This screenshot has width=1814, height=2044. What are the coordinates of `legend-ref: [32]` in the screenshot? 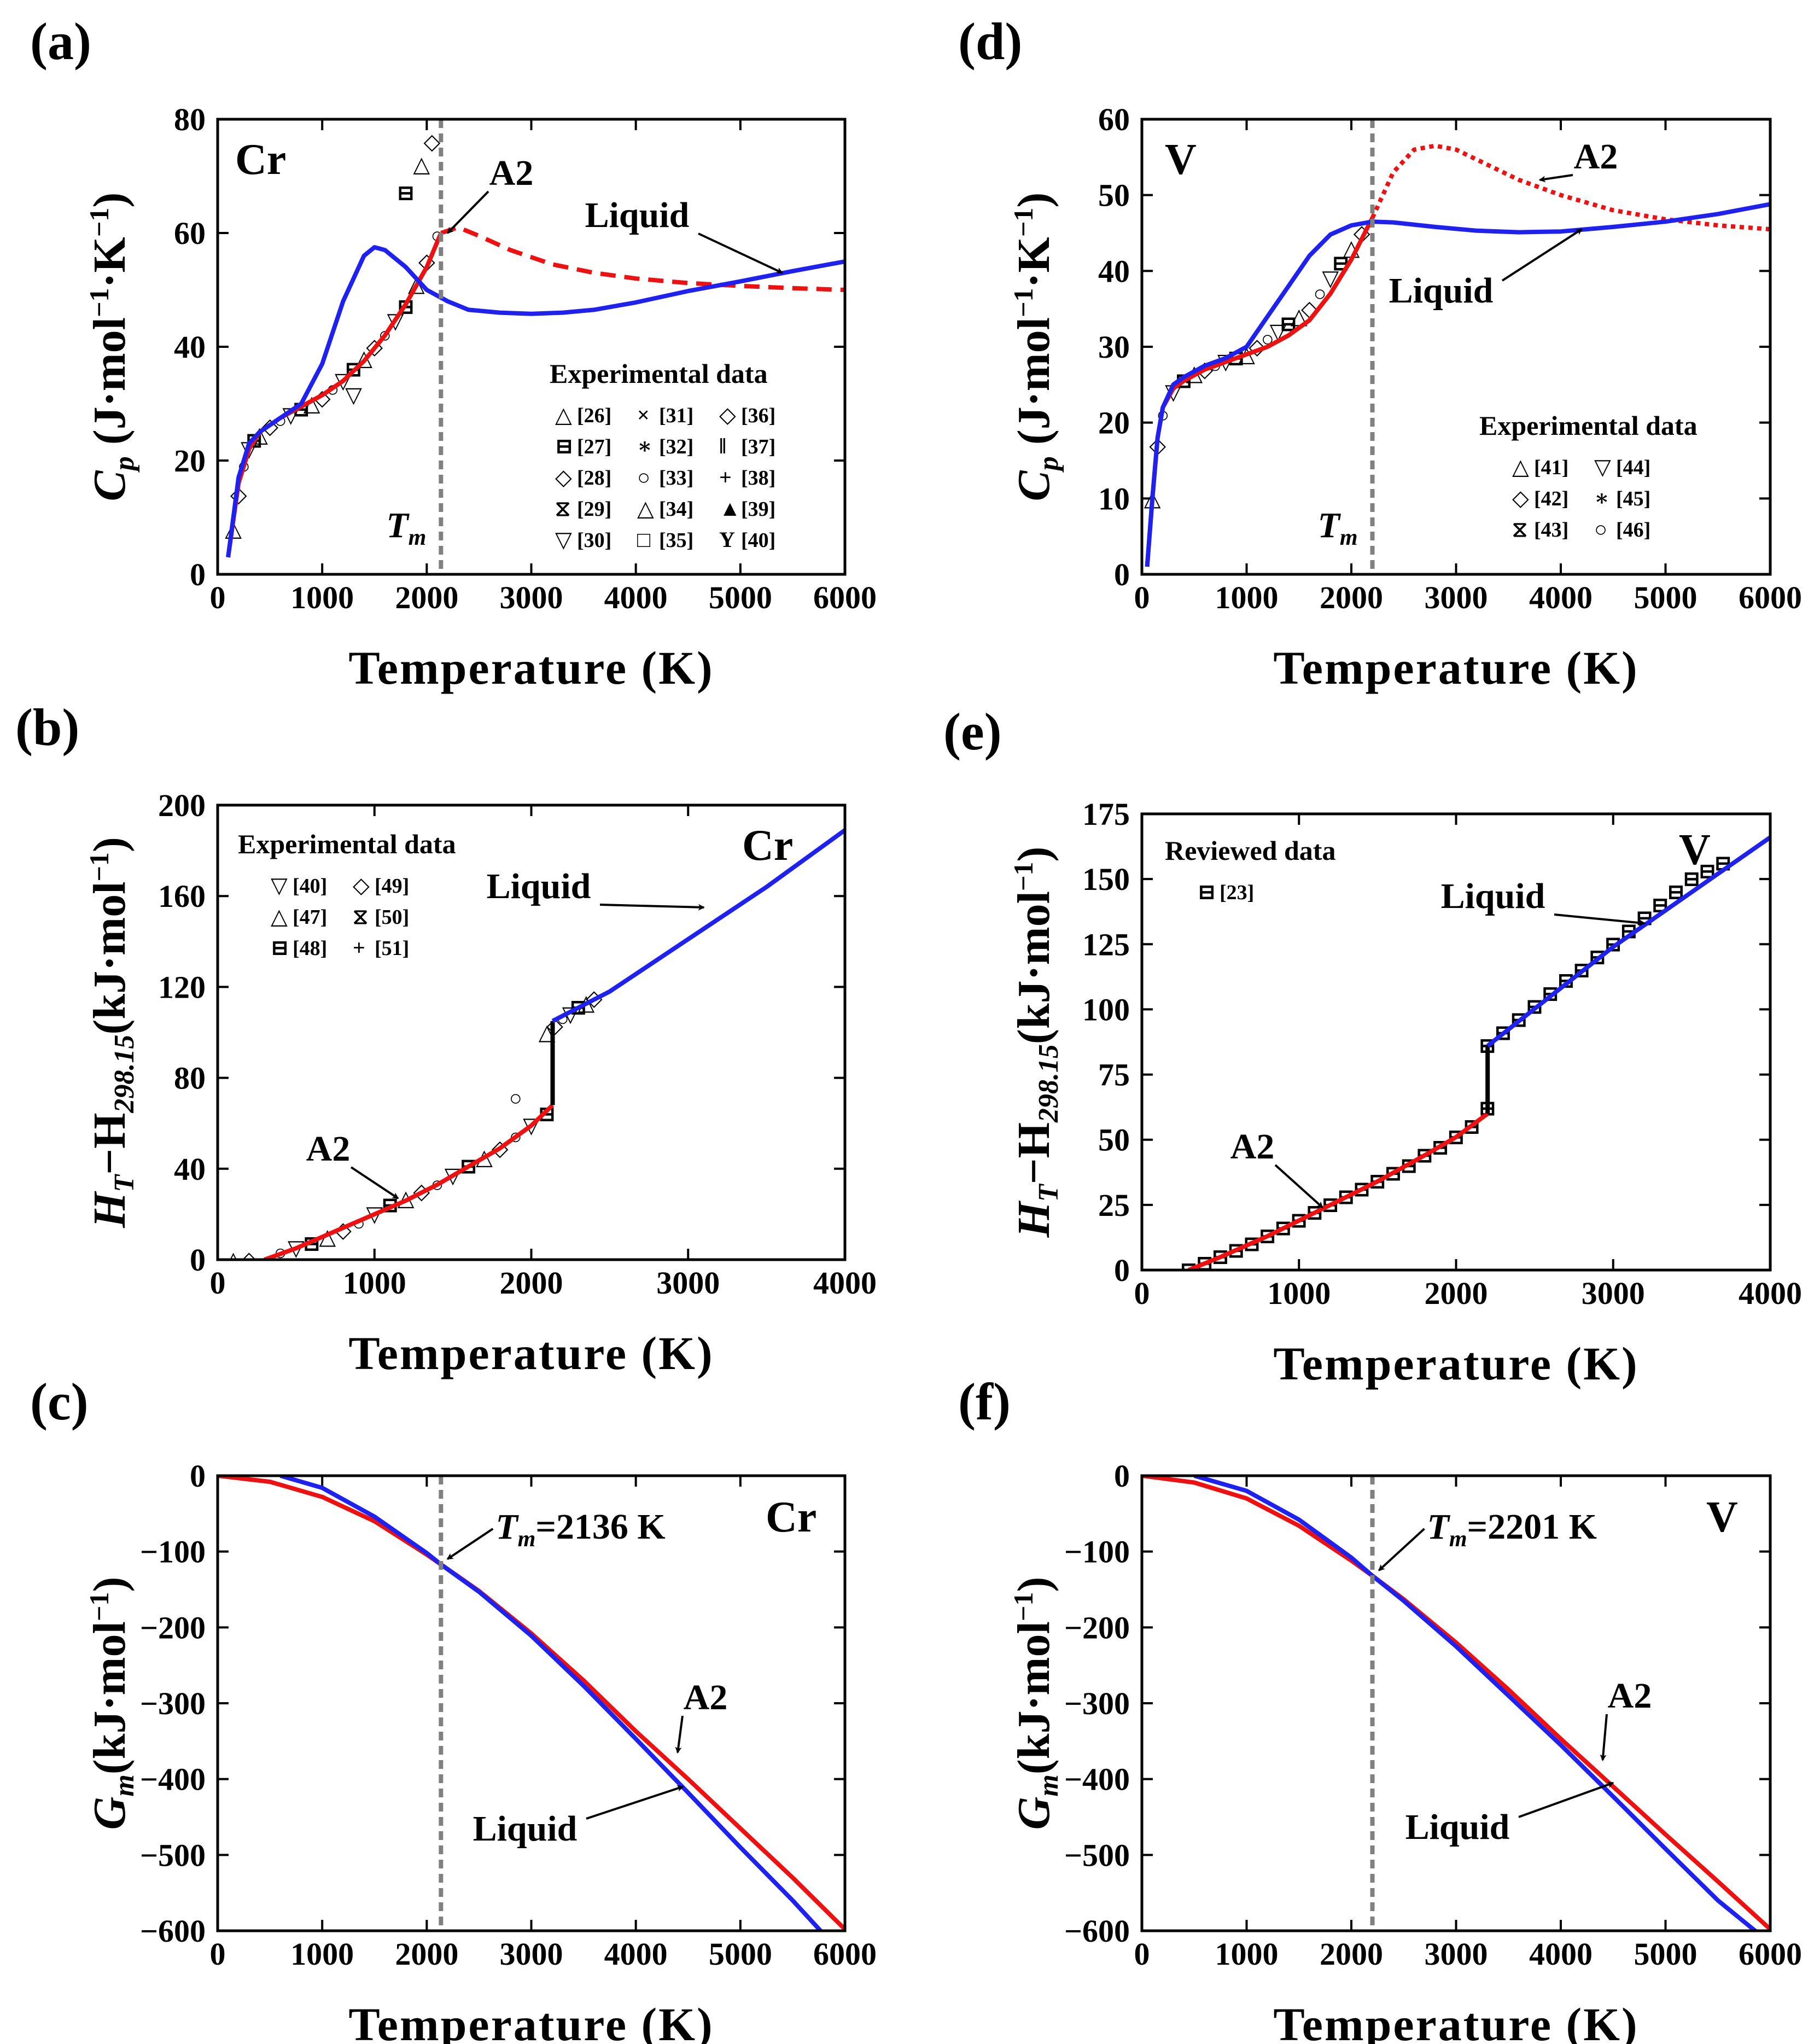 It's located at (676, 446).